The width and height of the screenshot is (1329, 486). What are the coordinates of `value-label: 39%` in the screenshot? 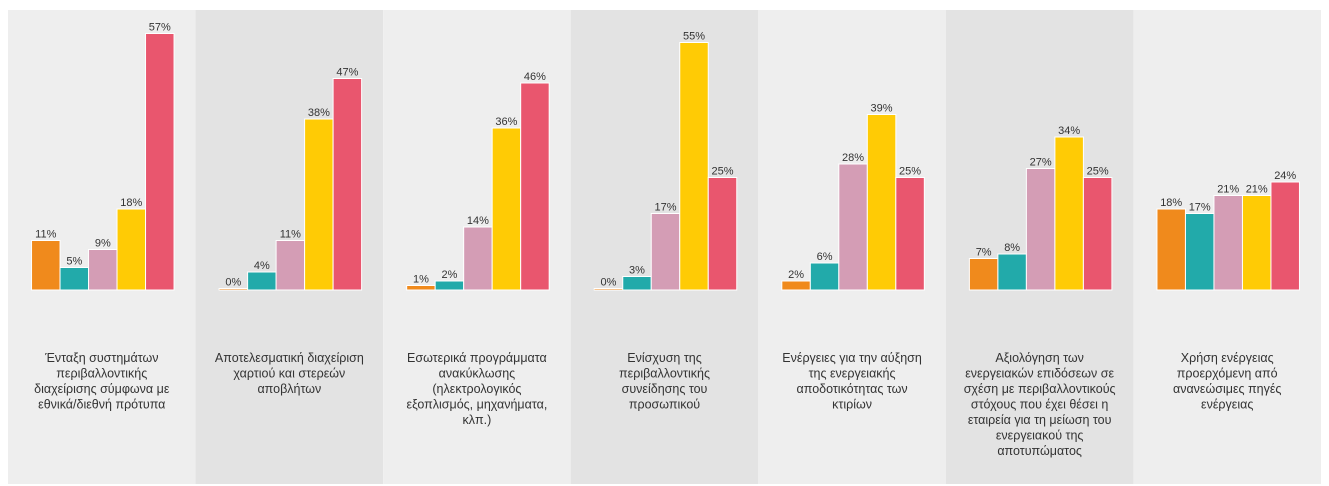 It's located at (882, 109).